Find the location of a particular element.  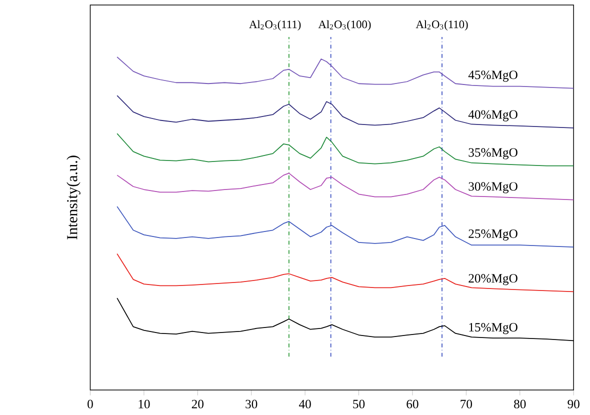

ref-line-label: Al$_{2}$O$_{3}$(100) is located at coordinates (344, 25).